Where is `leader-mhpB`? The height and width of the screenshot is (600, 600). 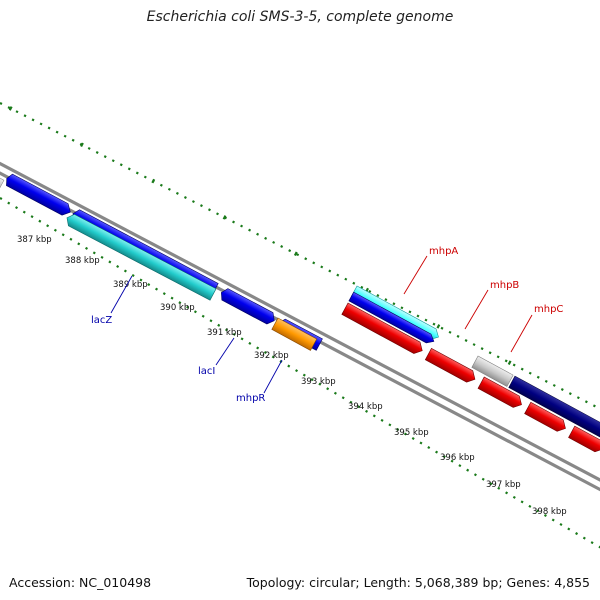
leader-mhpB is located at coordinates (476, 309).